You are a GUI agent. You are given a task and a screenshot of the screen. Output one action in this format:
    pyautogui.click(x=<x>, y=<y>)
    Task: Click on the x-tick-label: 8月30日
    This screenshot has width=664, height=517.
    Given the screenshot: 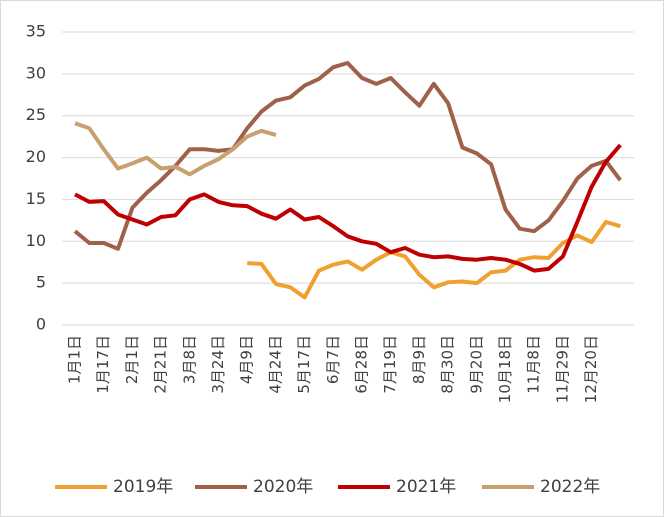 What is the action you would take?
    pyautogui.click(x=448, y=364)
    